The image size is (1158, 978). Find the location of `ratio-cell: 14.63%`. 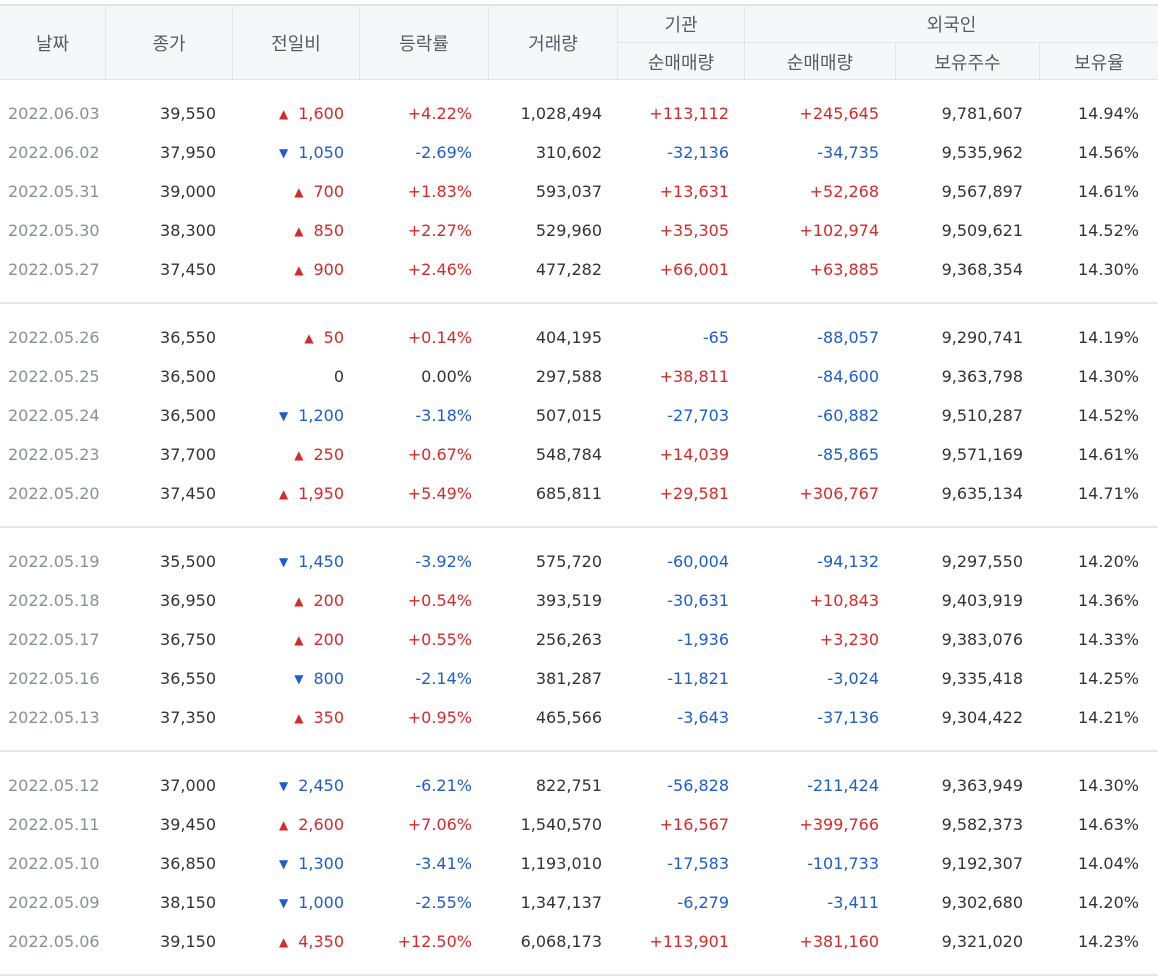

ratio-cell: 14.63% is located at coordinates (1108, 824).